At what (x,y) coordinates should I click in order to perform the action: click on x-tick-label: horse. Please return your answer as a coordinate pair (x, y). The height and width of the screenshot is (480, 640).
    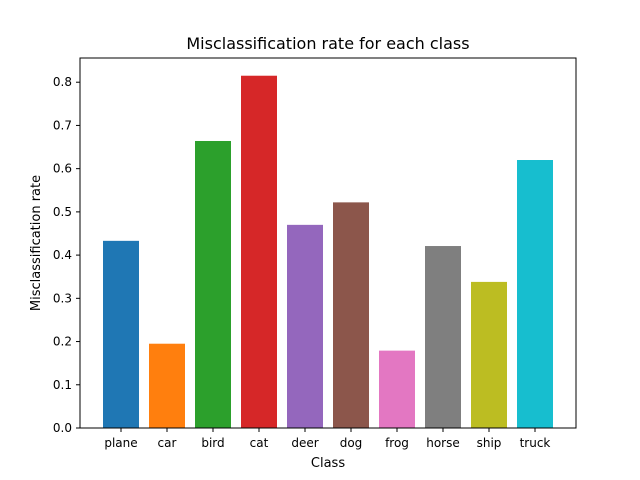
    Looking at the image, I should click on (443, 443).